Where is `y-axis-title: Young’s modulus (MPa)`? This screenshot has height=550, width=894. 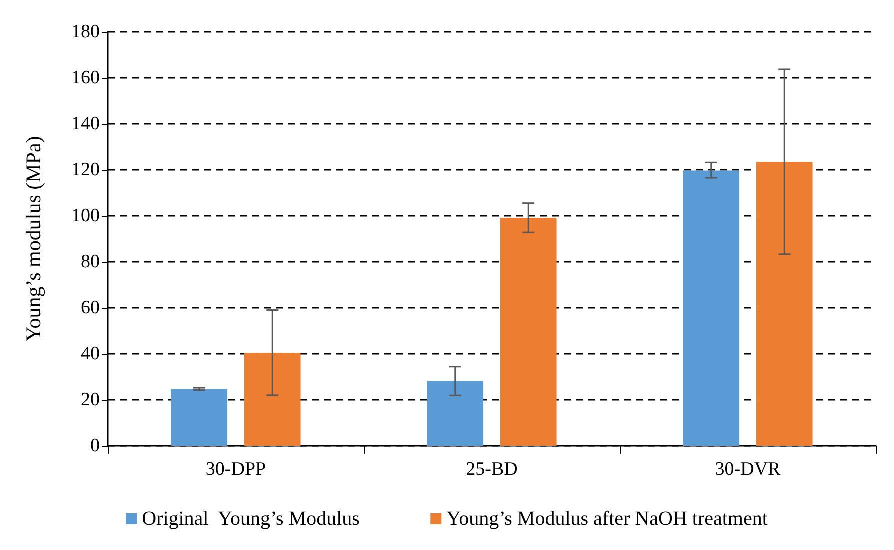
y-axis-title: Young’s modulus (MPa) is located at coordinates (34, 239).